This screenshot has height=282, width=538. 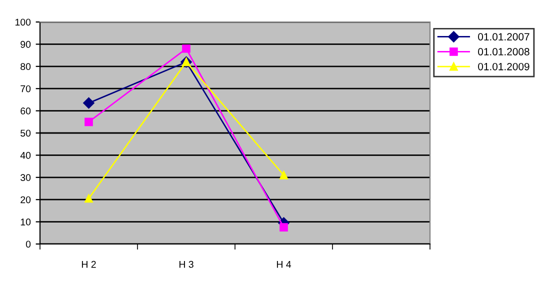 I want to click on y-tick-label: 90, so click(x=25, y=44).